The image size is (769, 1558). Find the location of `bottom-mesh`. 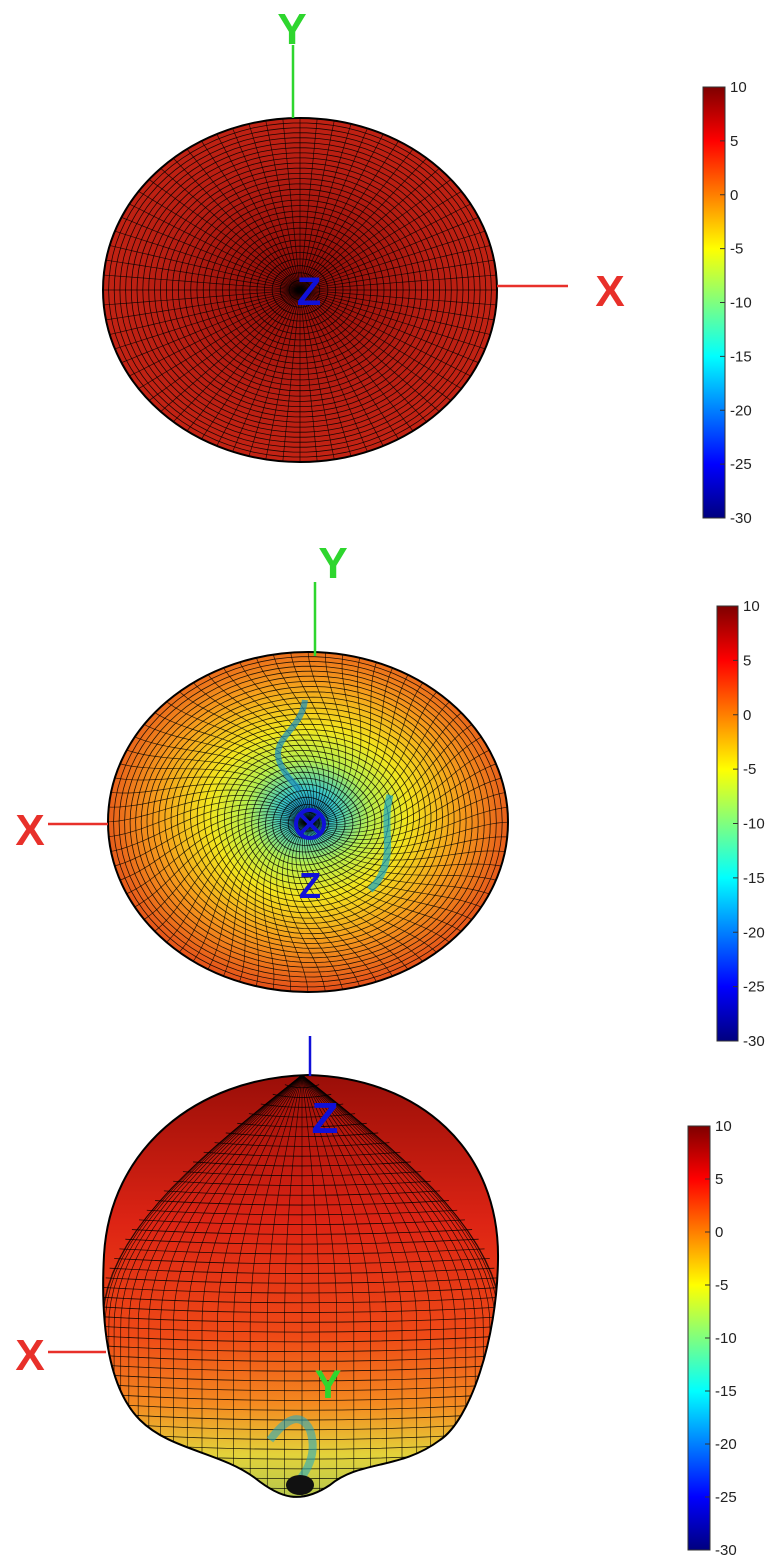

bottom-mesh is located at coordinates (308, 822).